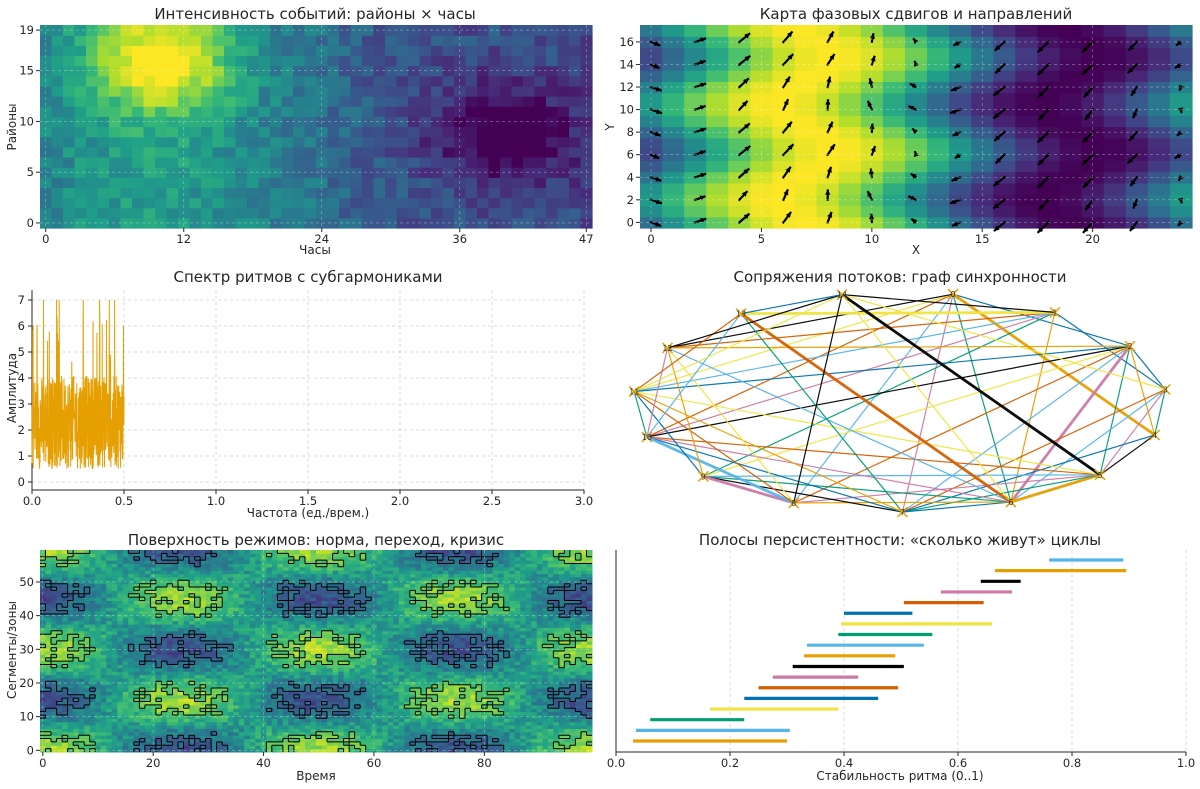  What do you see at coordinates (1054, 312) in the screenshot?
I see `graph-node-label: 1` at bounding box center [1054, 312].